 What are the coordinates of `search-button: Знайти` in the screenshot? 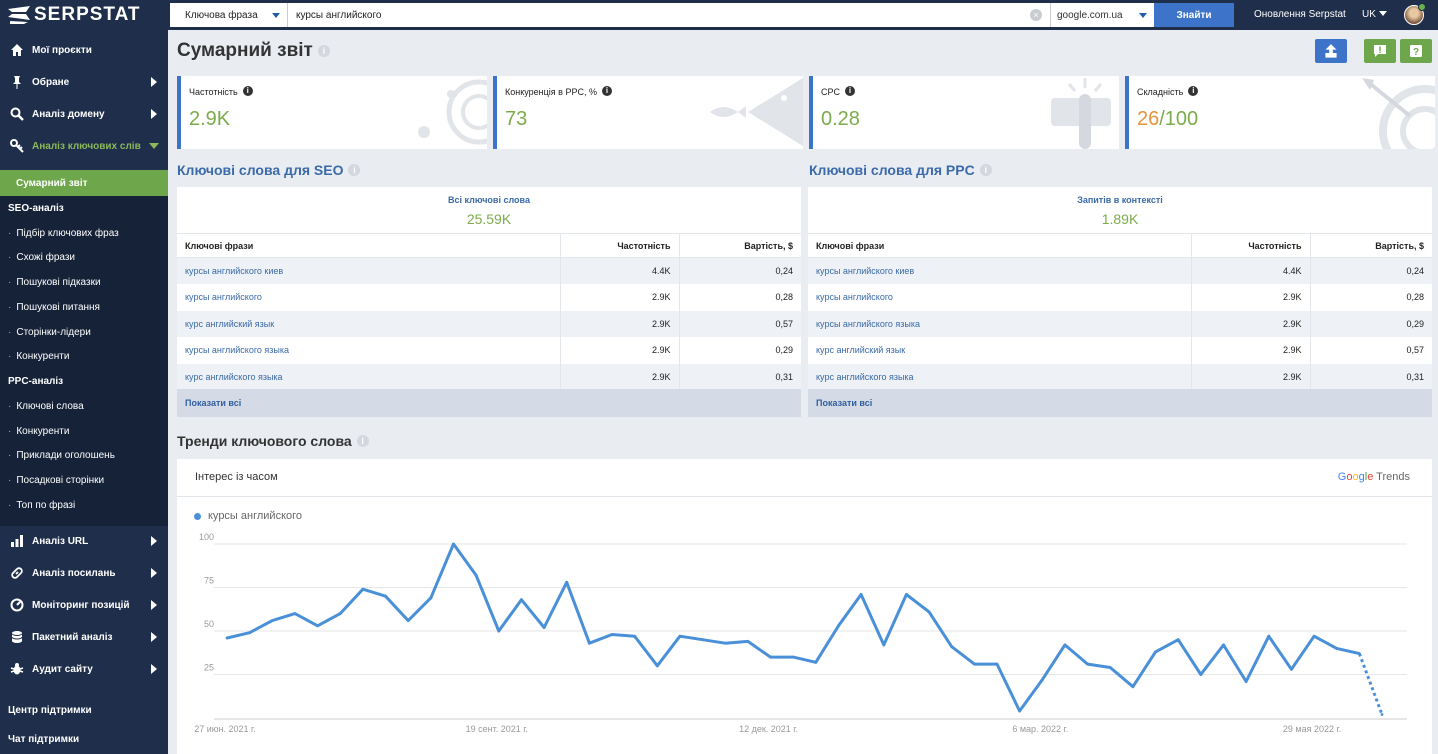 It's located at (1194, 15).